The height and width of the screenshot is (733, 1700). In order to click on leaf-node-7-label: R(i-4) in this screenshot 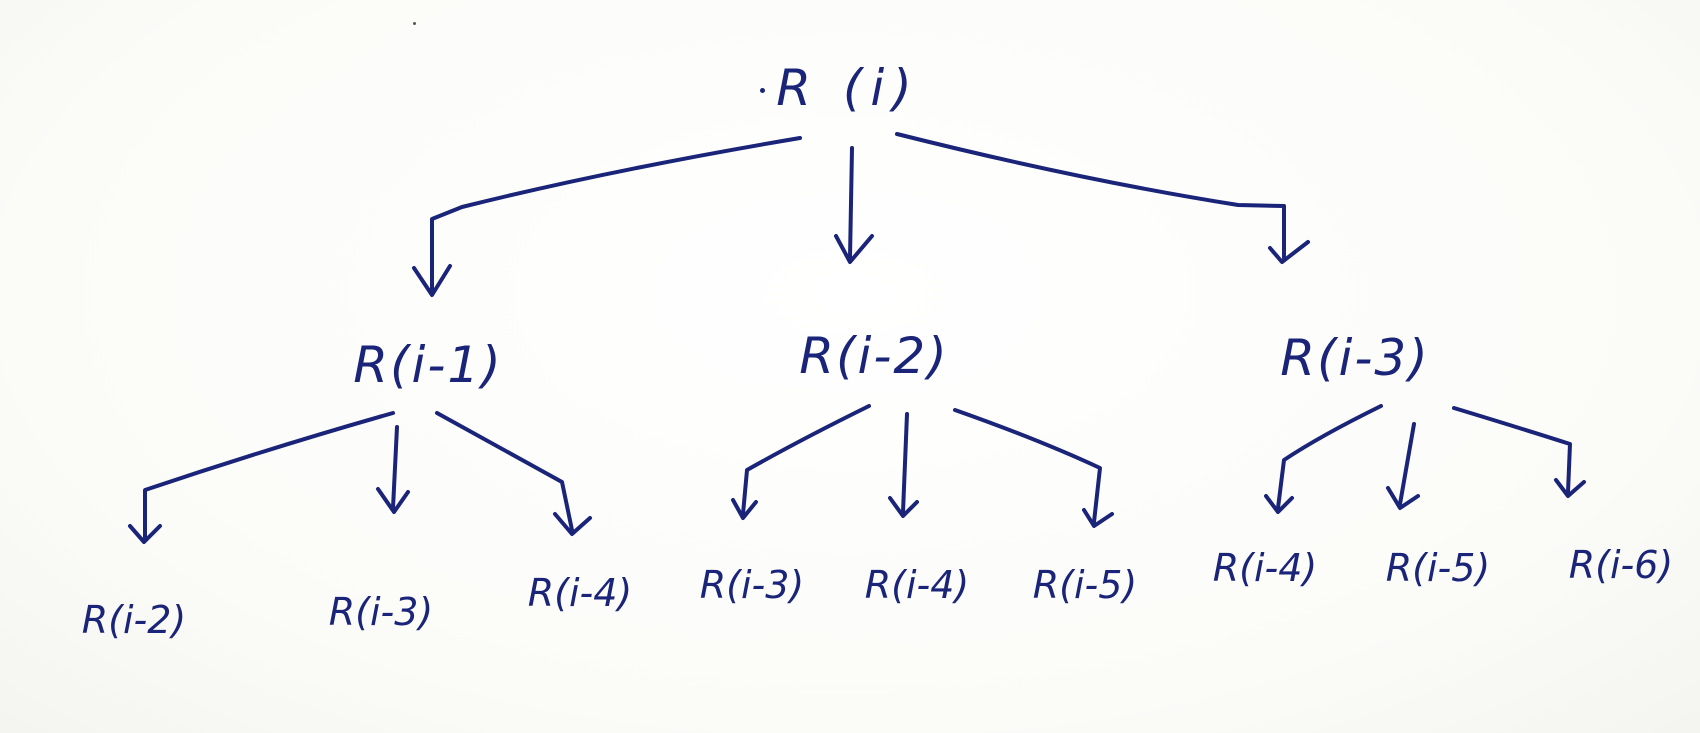, I will do `click(1265, 568)`.